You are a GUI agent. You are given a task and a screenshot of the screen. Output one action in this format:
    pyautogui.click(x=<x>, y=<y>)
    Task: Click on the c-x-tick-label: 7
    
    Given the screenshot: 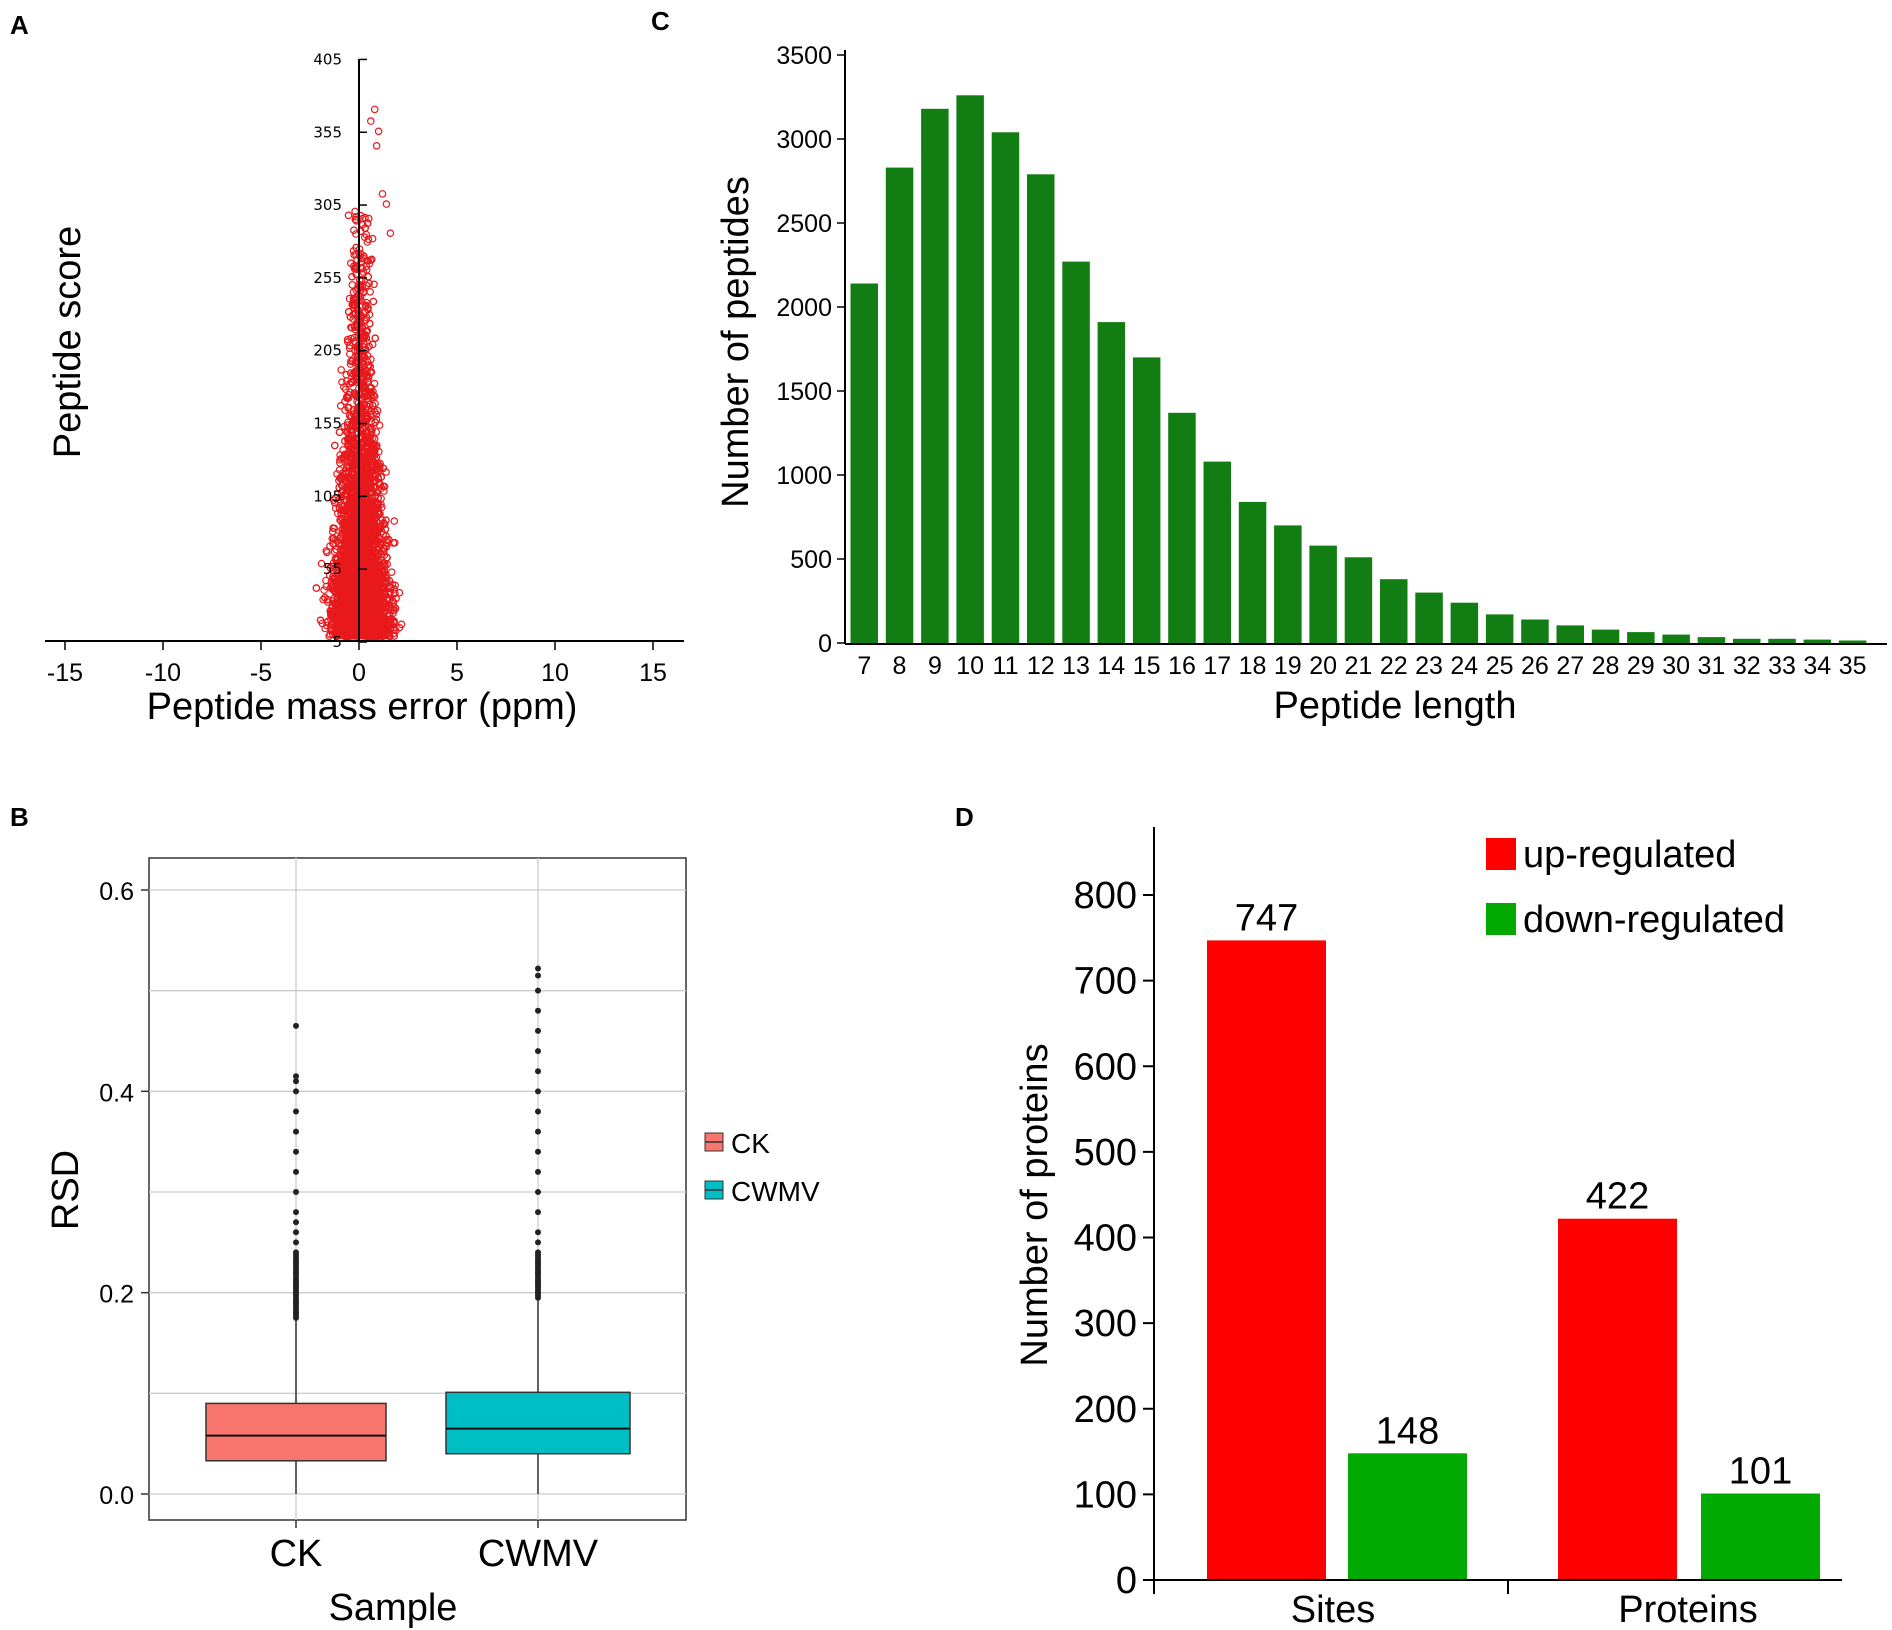 What is the action you would take?
    pyautogui.click(x=864, y=666)
    